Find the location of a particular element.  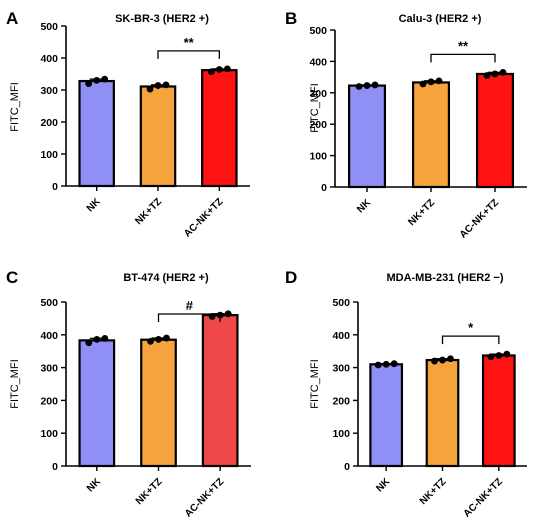

chart-title: BT-474 (HER2 +) is located at coordinates (166, 278).